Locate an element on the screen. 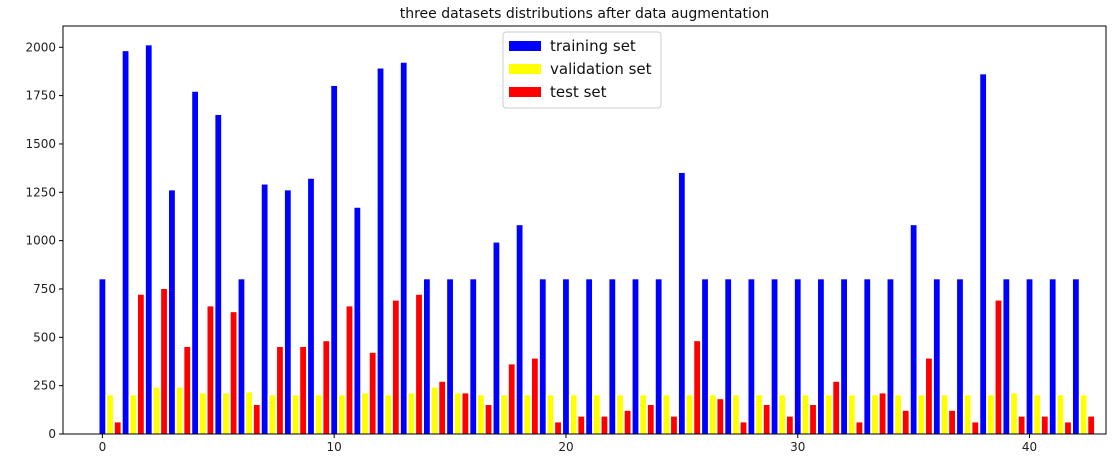  y-tick-label: 1250 is located at coordinates (40, 192).